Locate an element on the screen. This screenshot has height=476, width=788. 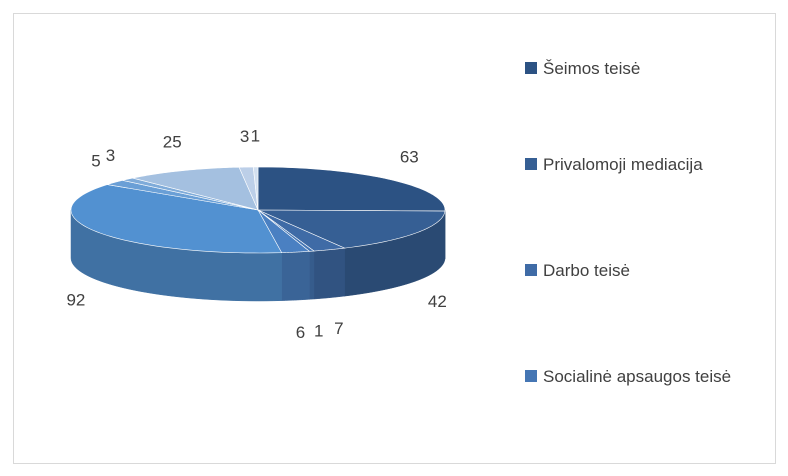
legend-item: Privalomoji mediacija is located at coordinates (645, 164).